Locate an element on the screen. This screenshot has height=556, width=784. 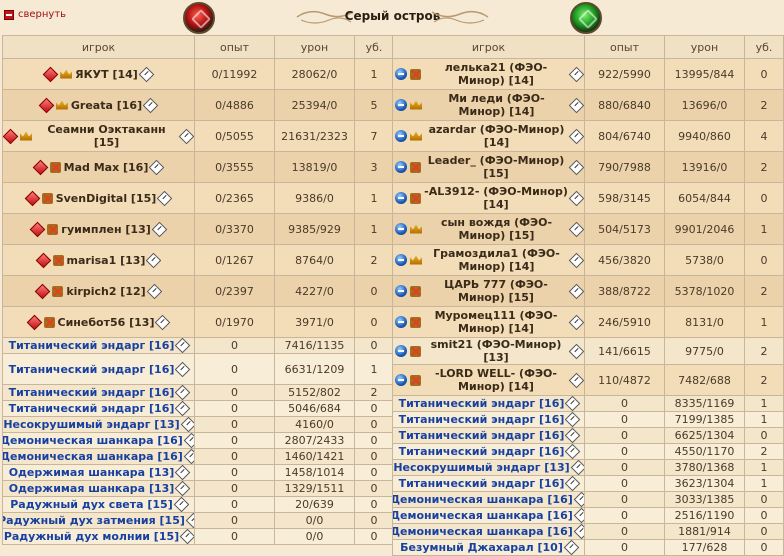
player-entry: Радужный дух молнии [15] is located at coordinates (99, 536).